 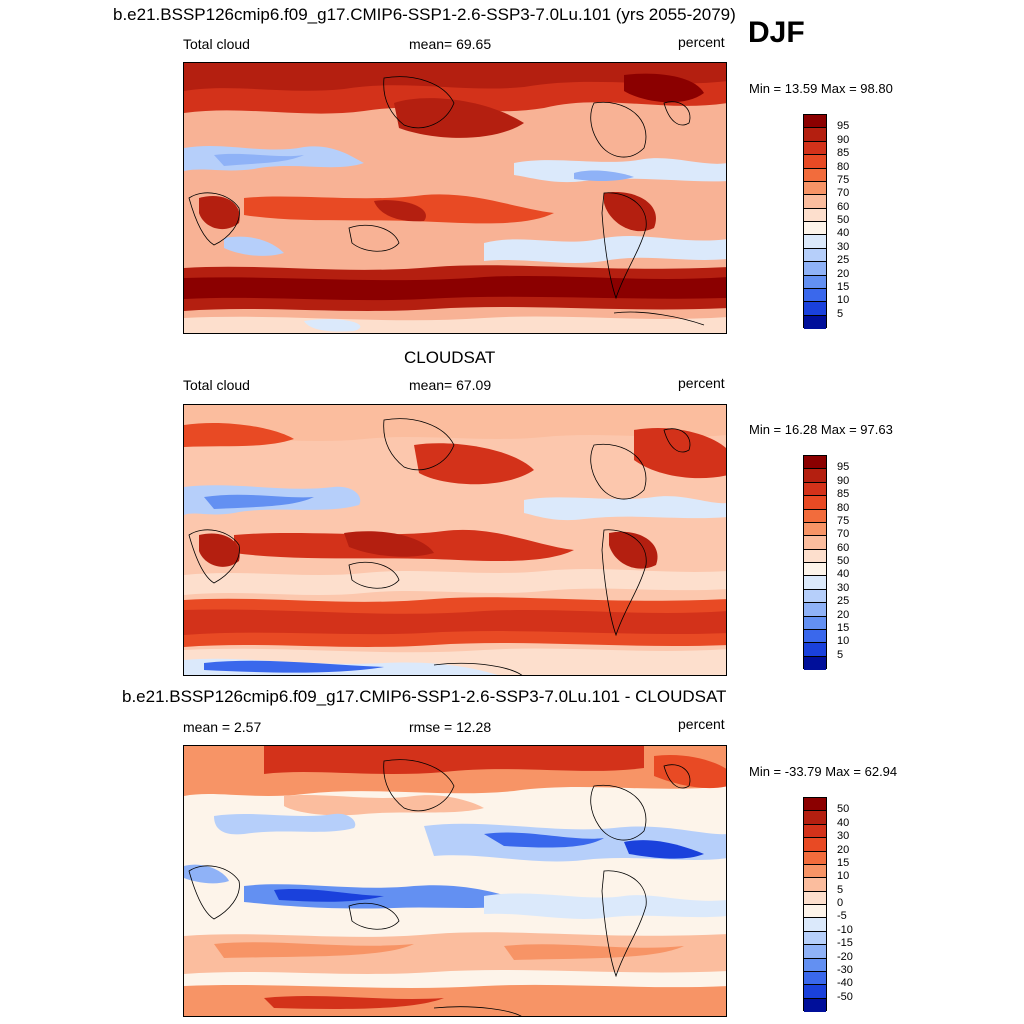 I want to click on panel-2-title: CLOUDSAT, so click(x=450, y=357).